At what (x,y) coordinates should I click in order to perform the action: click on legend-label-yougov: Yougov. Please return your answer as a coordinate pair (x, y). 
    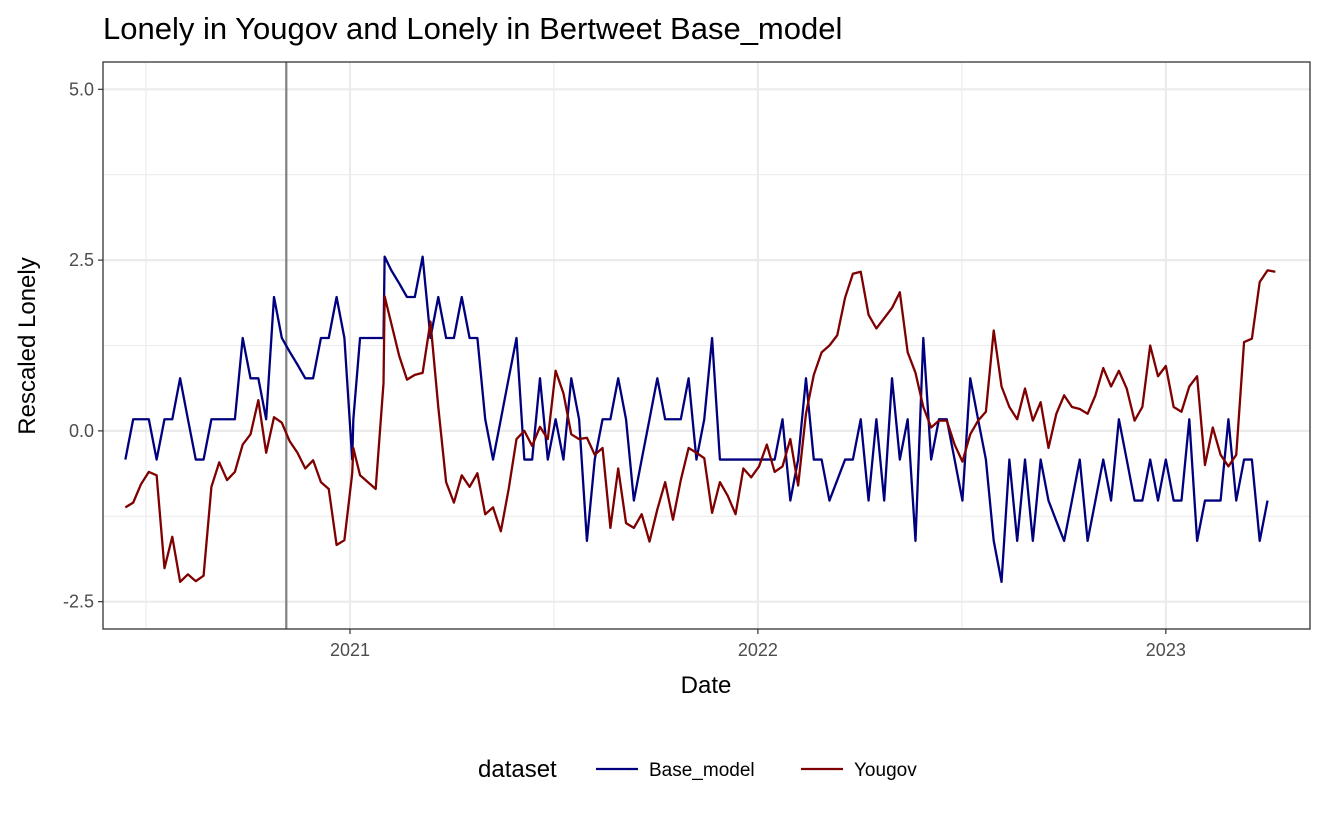
    Looking at the image, I should click on (885, 770).